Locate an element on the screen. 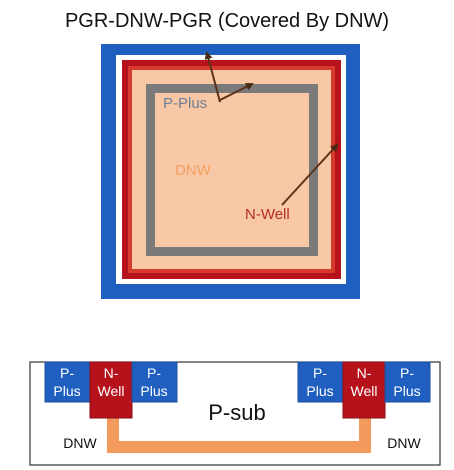 This screenshot has height=470, width=454. n-well-arrow is located at coordinates (310, 174).